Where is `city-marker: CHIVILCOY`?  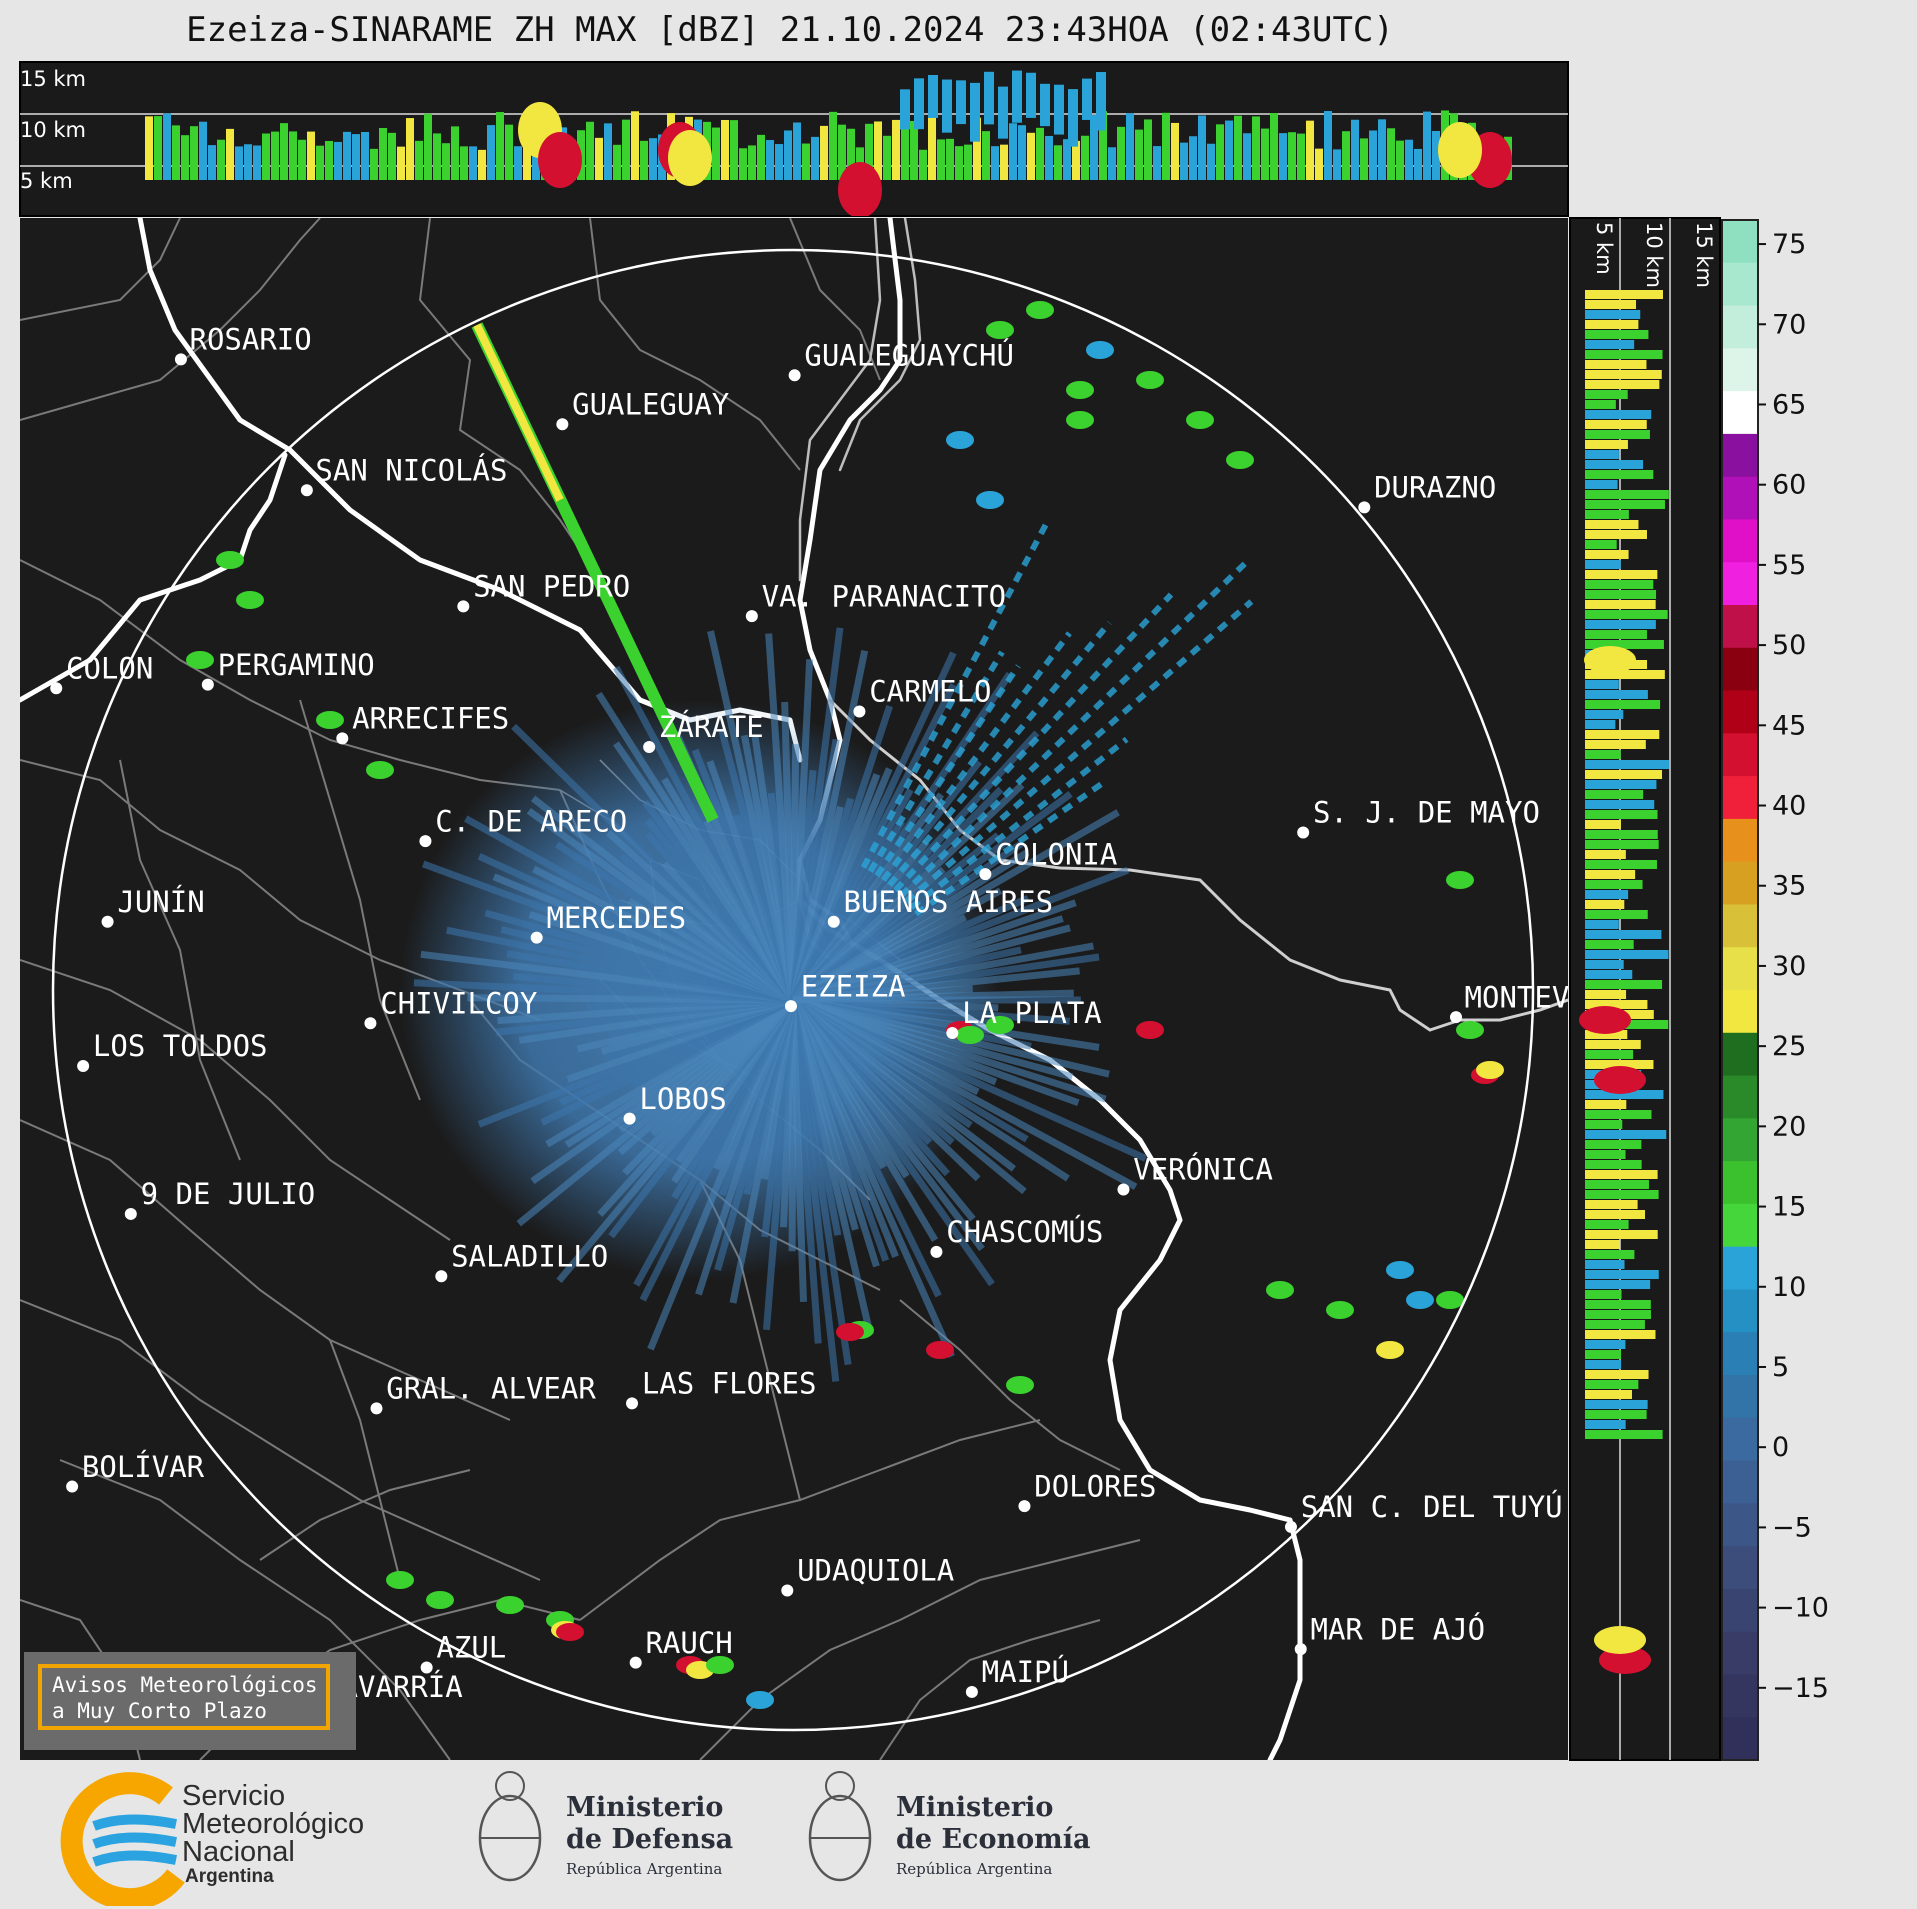
city-marker: CHIVILCOY is located at coordinates (450, 1008).